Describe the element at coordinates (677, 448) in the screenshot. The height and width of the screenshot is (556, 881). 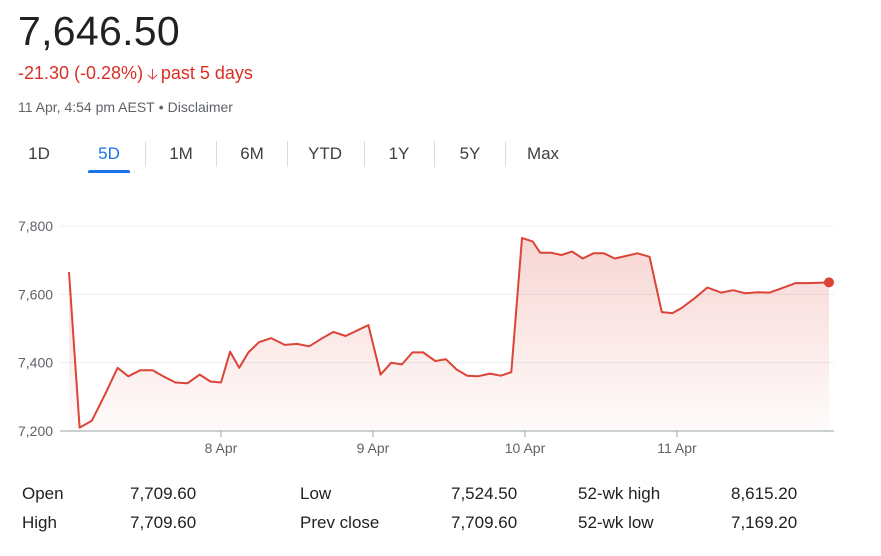
I see `x-tick-label: 11 Apr` at that location.